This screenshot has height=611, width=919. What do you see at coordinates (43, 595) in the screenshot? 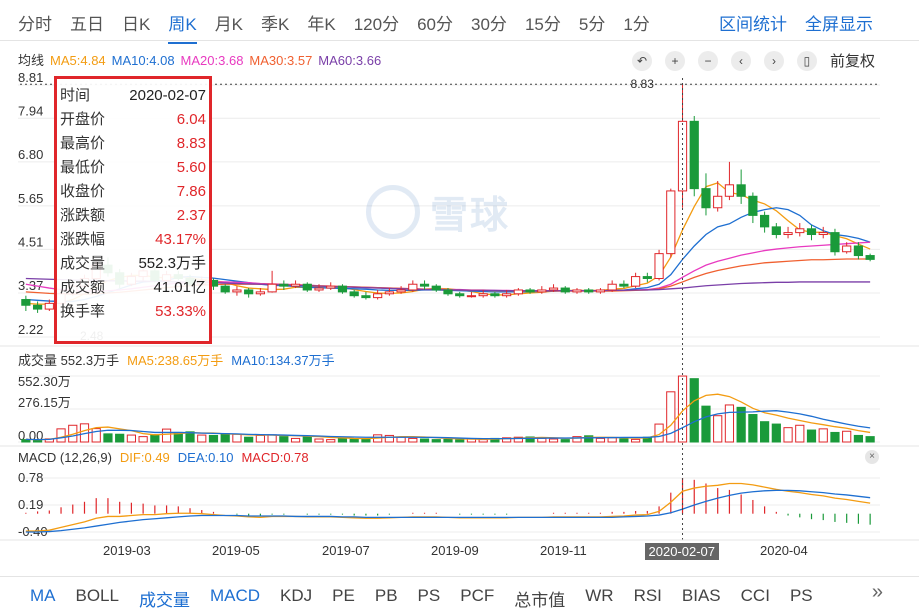
I see `indicator-tab-0: MA` at bounding box center [43, 595].